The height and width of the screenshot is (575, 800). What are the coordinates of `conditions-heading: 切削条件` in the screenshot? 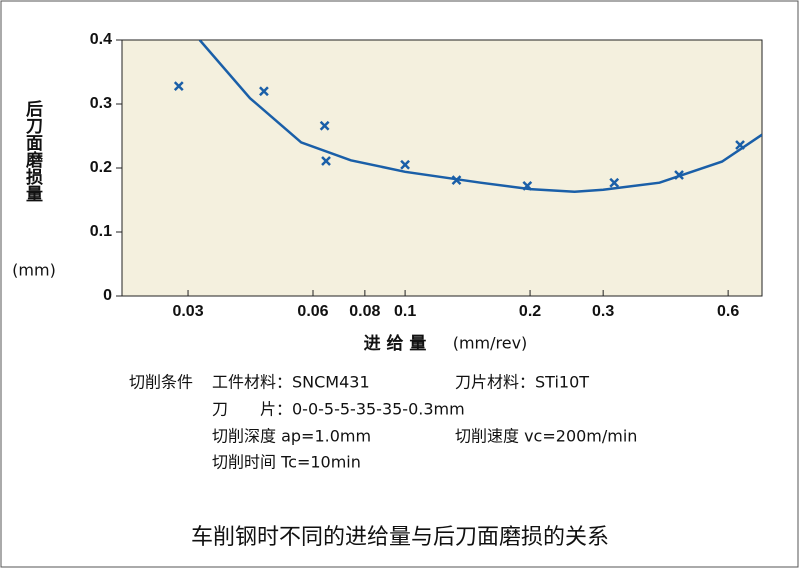 It's located at (161, 382).